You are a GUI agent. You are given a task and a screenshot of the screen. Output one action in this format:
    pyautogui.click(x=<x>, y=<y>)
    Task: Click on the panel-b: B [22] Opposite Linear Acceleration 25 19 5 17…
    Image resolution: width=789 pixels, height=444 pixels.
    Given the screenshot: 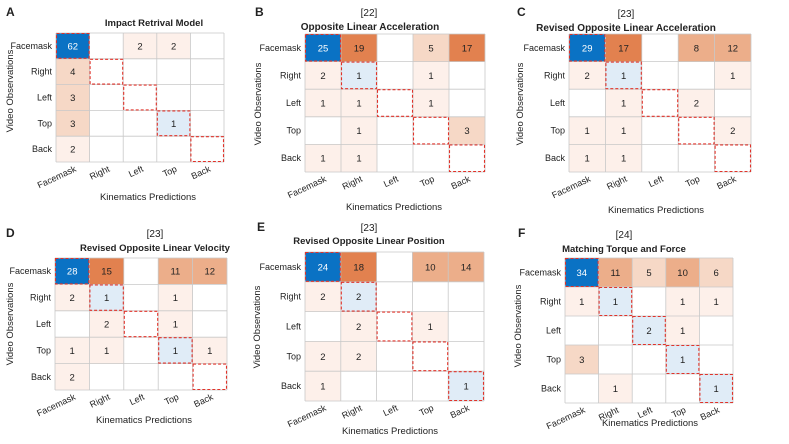 What is the action you would take?
    pyautogui.click(x=369, y=109)
    